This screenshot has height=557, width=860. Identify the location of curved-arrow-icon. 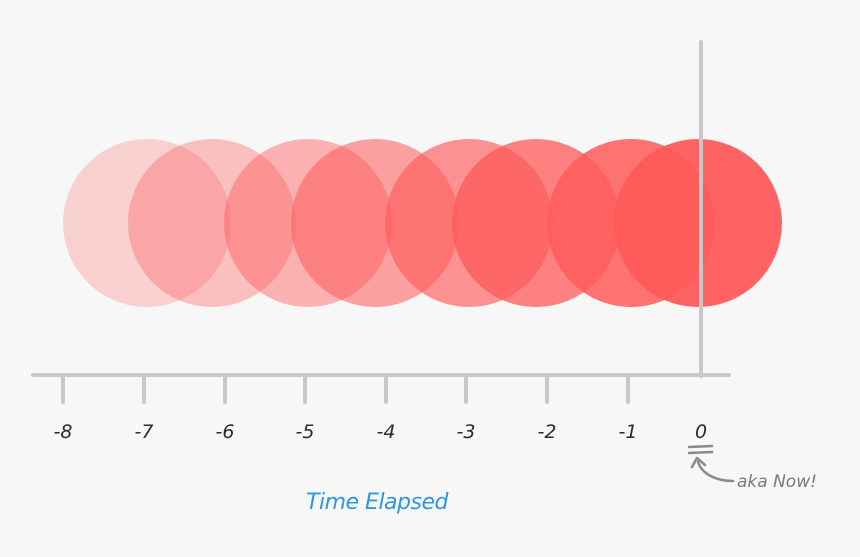
(712, 469).